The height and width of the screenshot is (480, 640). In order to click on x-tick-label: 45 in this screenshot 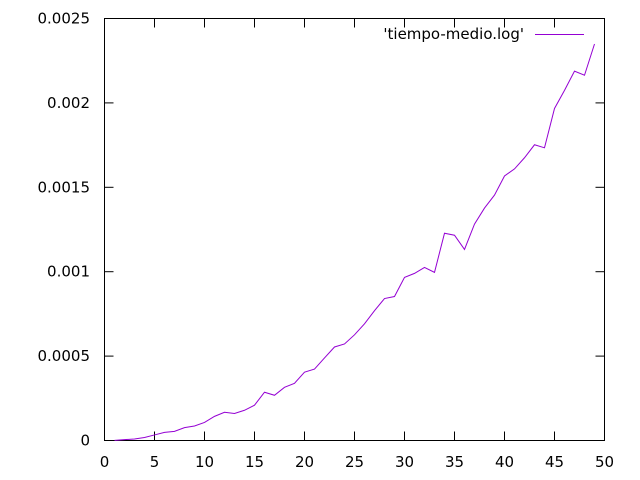, I will do `click(554, 462)`.